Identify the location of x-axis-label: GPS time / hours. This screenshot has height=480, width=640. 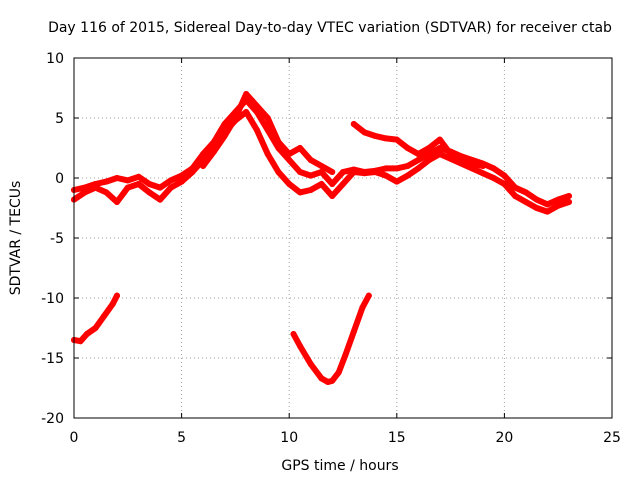
(339, 466).